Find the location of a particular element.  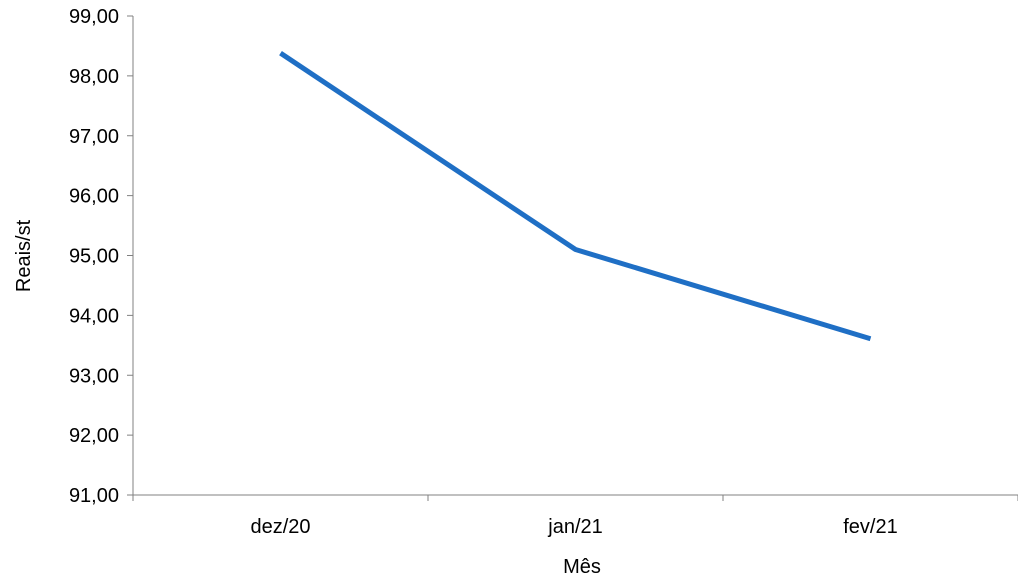

y-tick-label: 96,00 is located at coordinates (94, 197).